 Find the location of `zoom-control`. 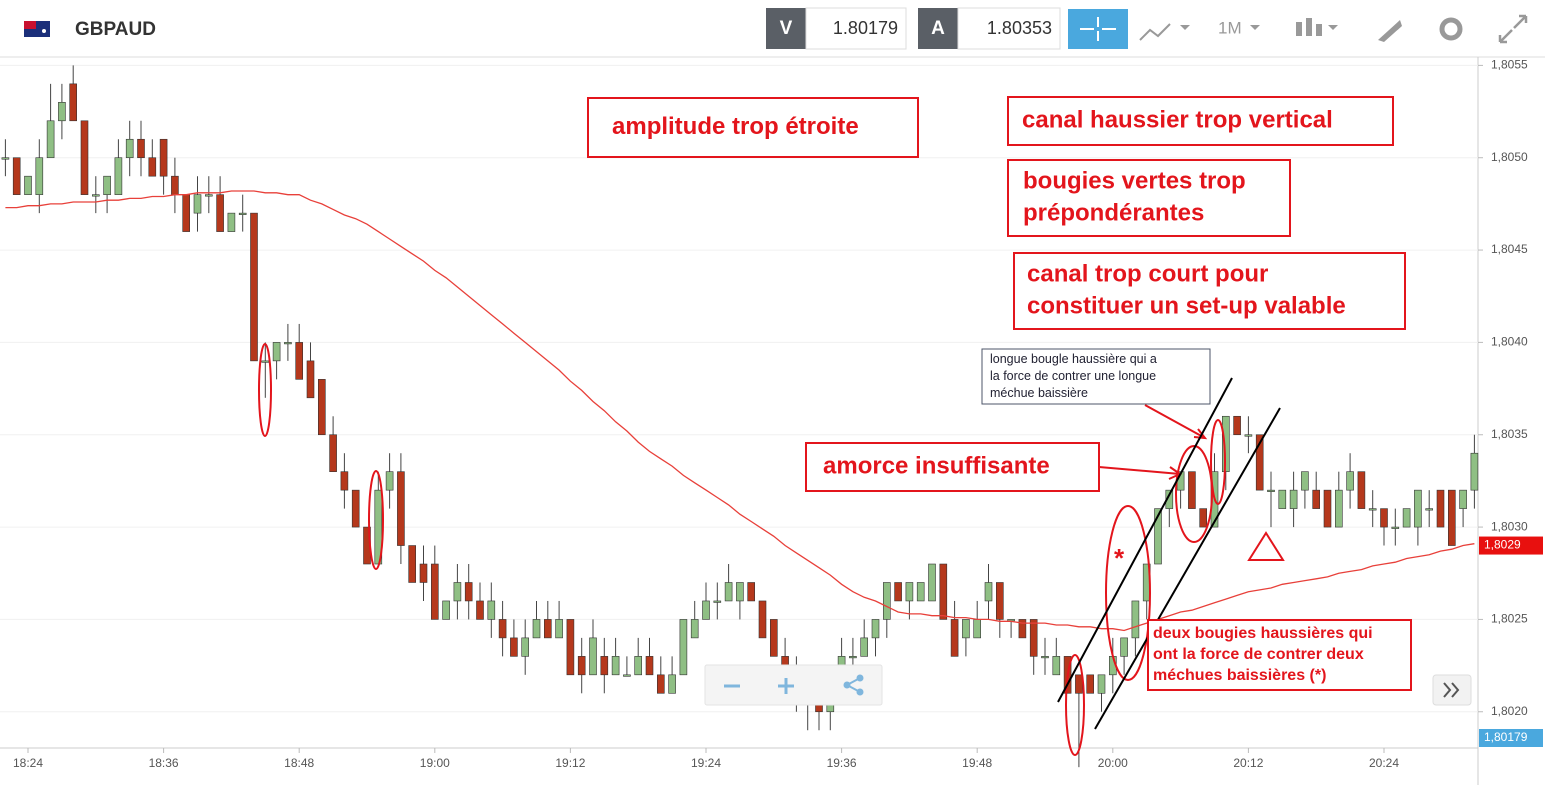

zoom-control is located at coordinates (793, 685).